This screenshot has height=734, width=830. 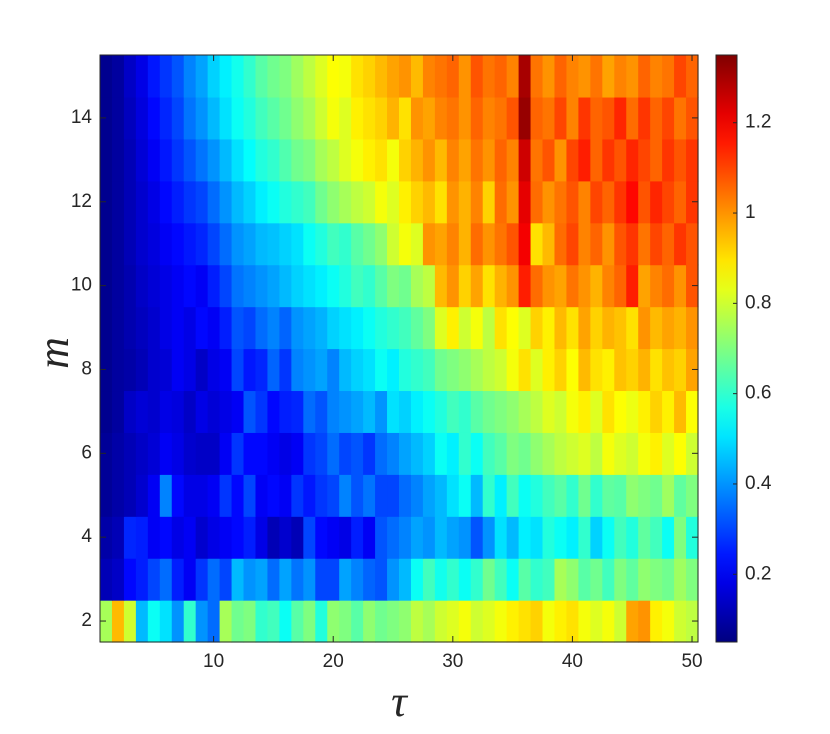 What do you see at coordinates (452, 661) in the screenshot?
I see `x-tick-label: 30` at bounding box center [452, 661].